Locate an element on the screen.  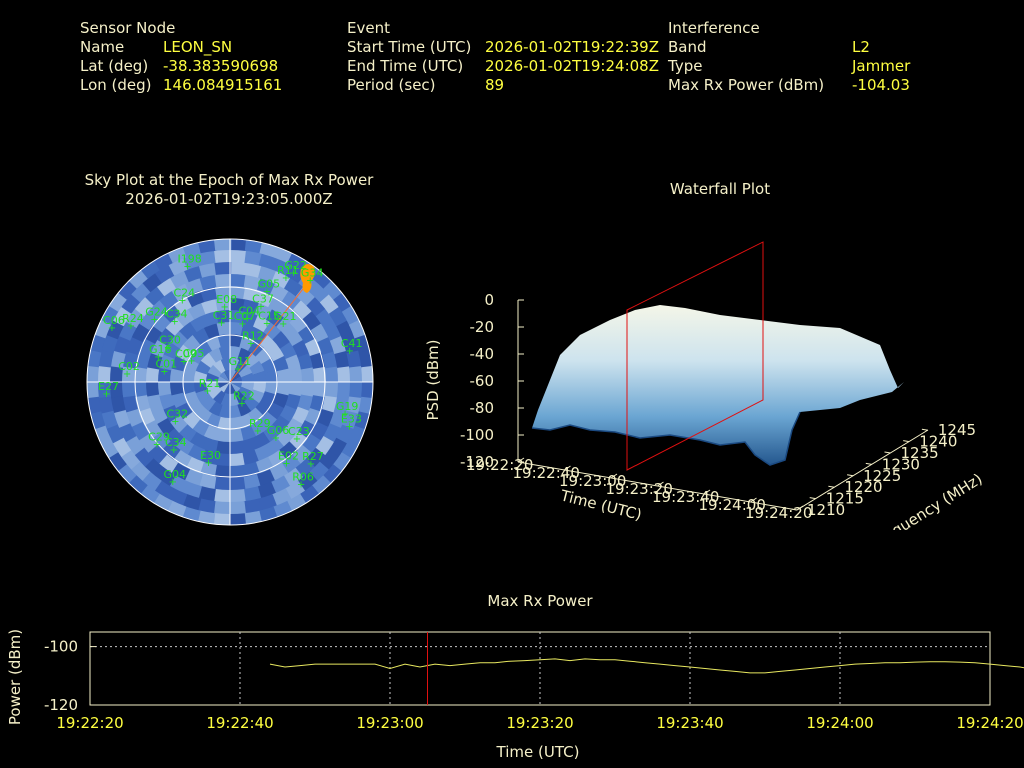
waterfall-z-tick-label: -20 is located at coordinates (482, 327).